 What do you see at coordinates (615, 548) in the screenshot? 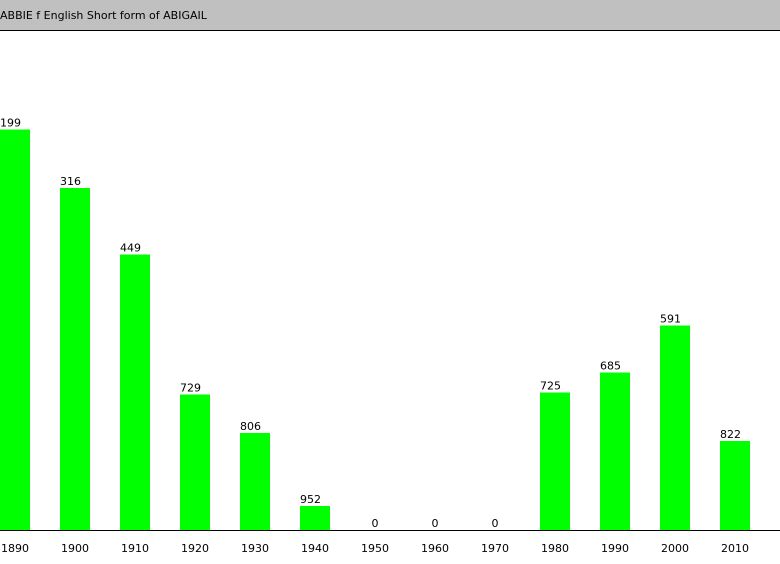
I see `x-tick-label: 1990` at bounding box center [615, 548].